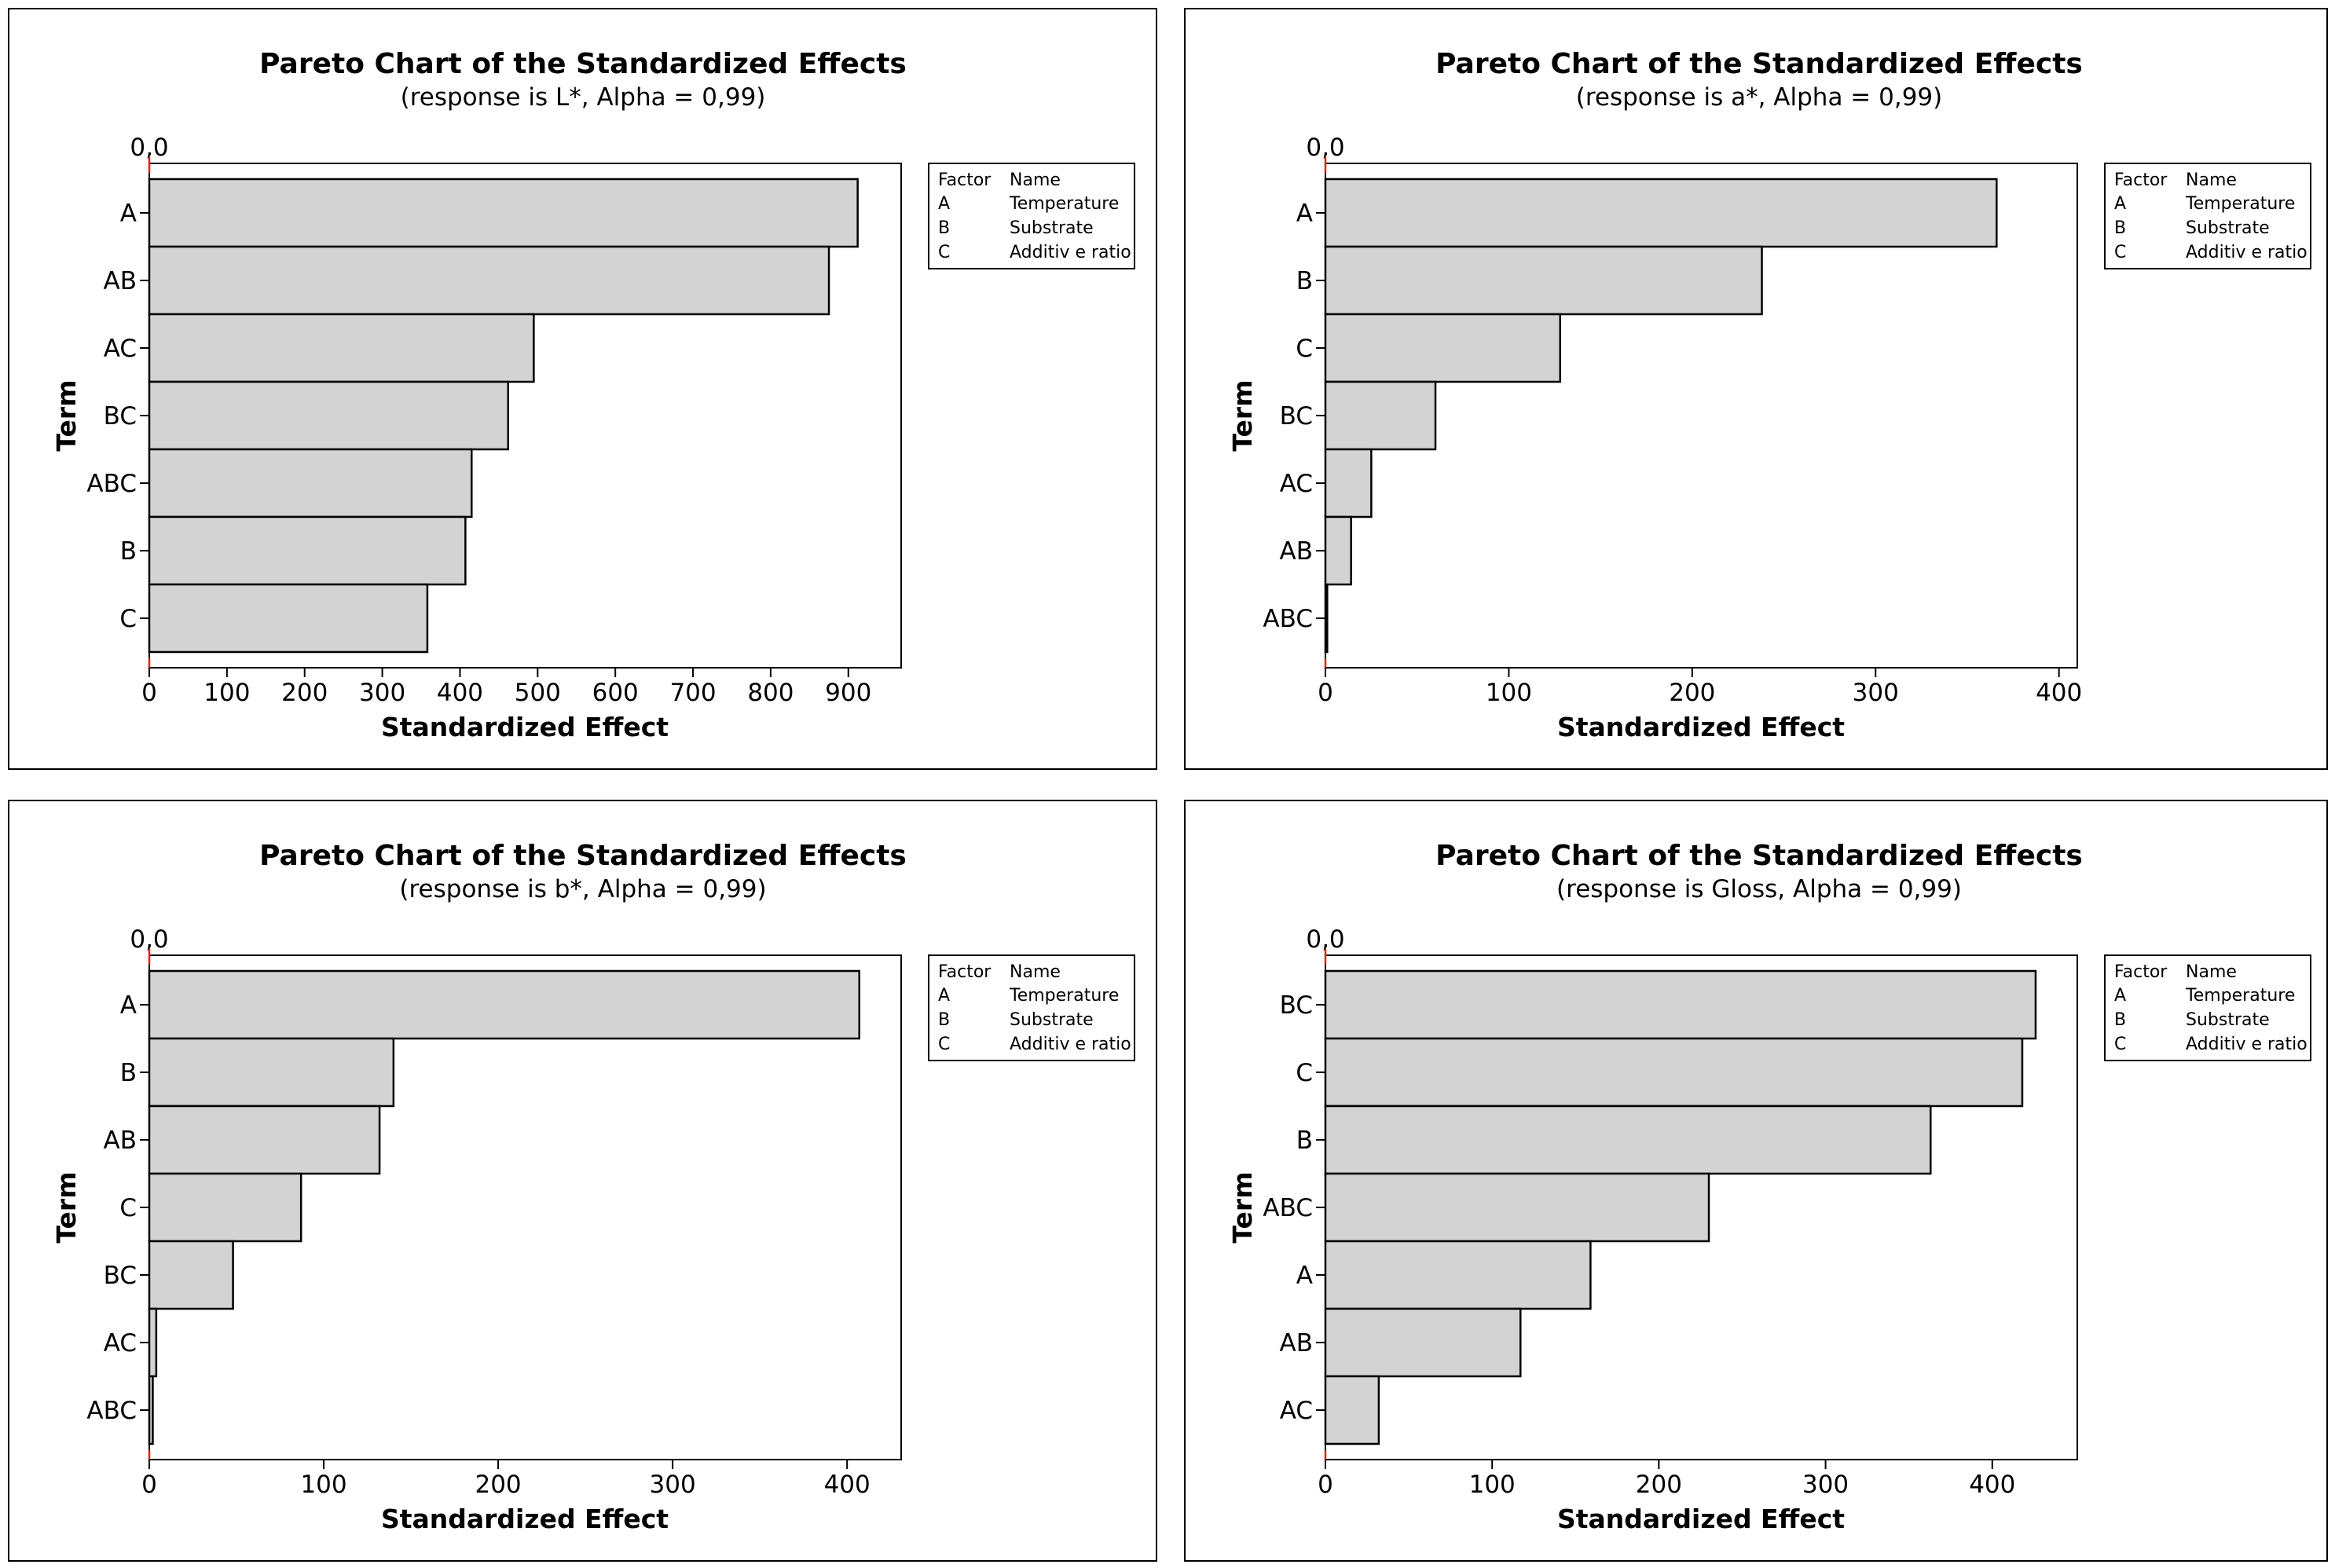  Describe the element at coordinates (2247, 1044) in the screenshot. I see `legend-name-c: Additiv e ratio` at that location.